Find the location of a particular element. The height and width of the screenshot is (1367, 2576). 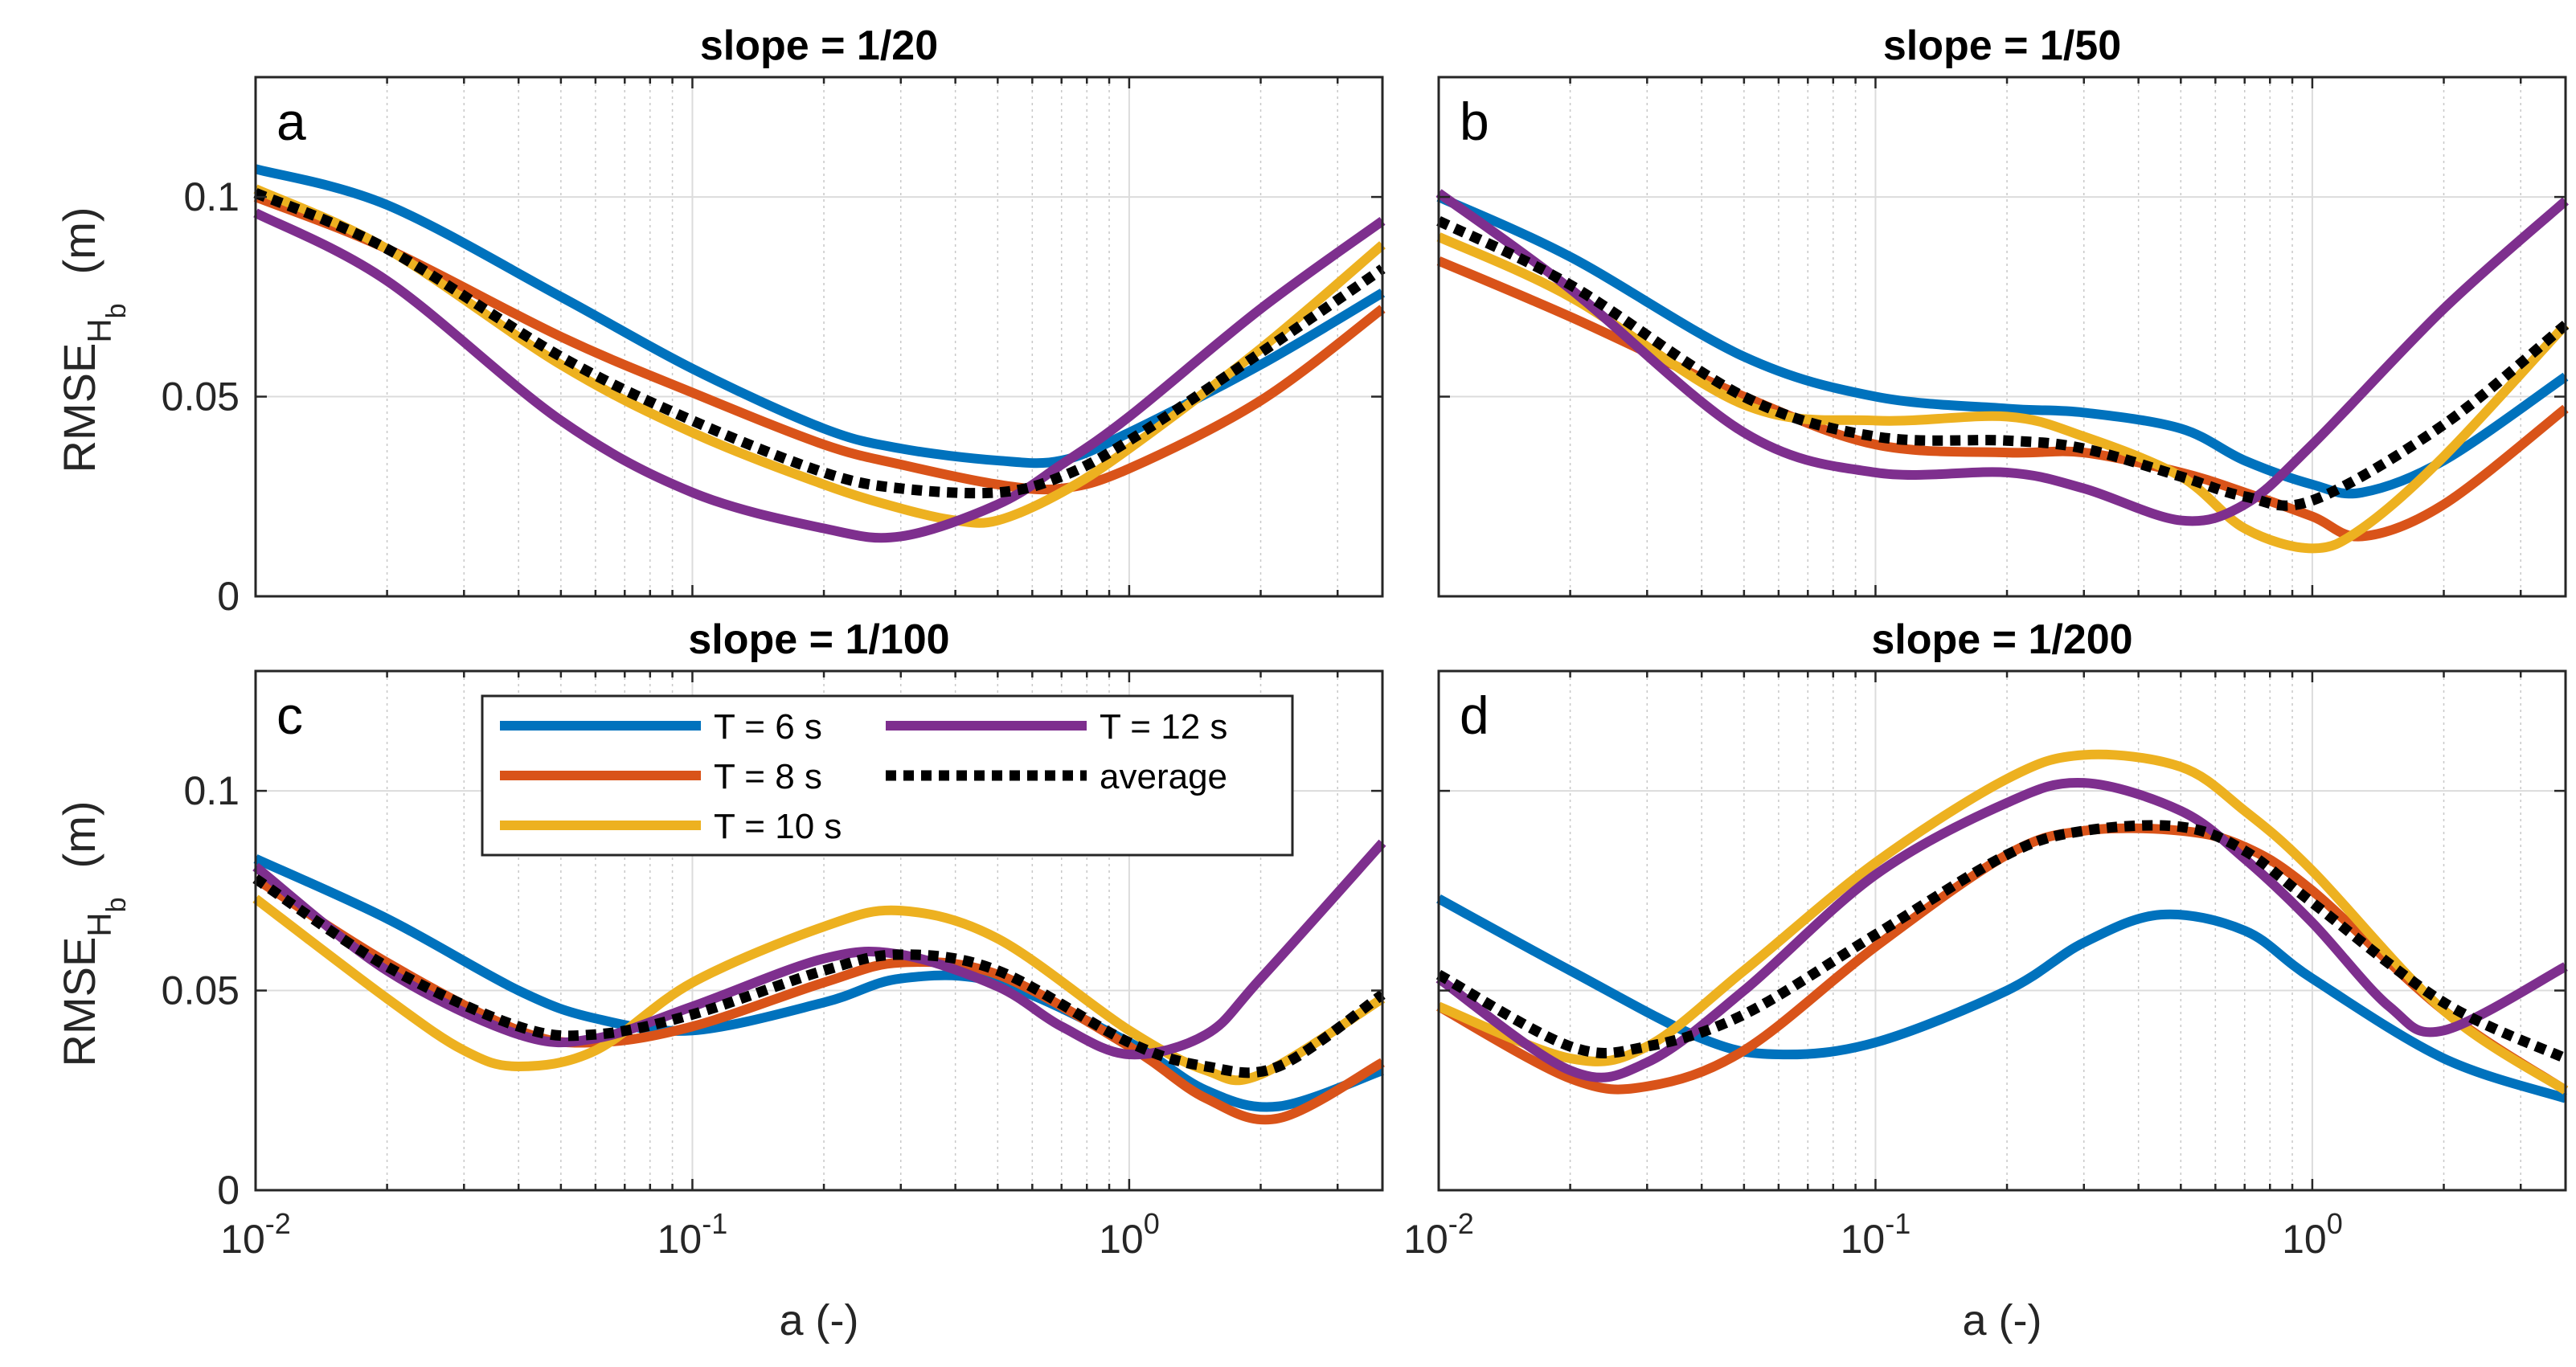

legend-label: T = 10 s is located at coordinates (778, 826).